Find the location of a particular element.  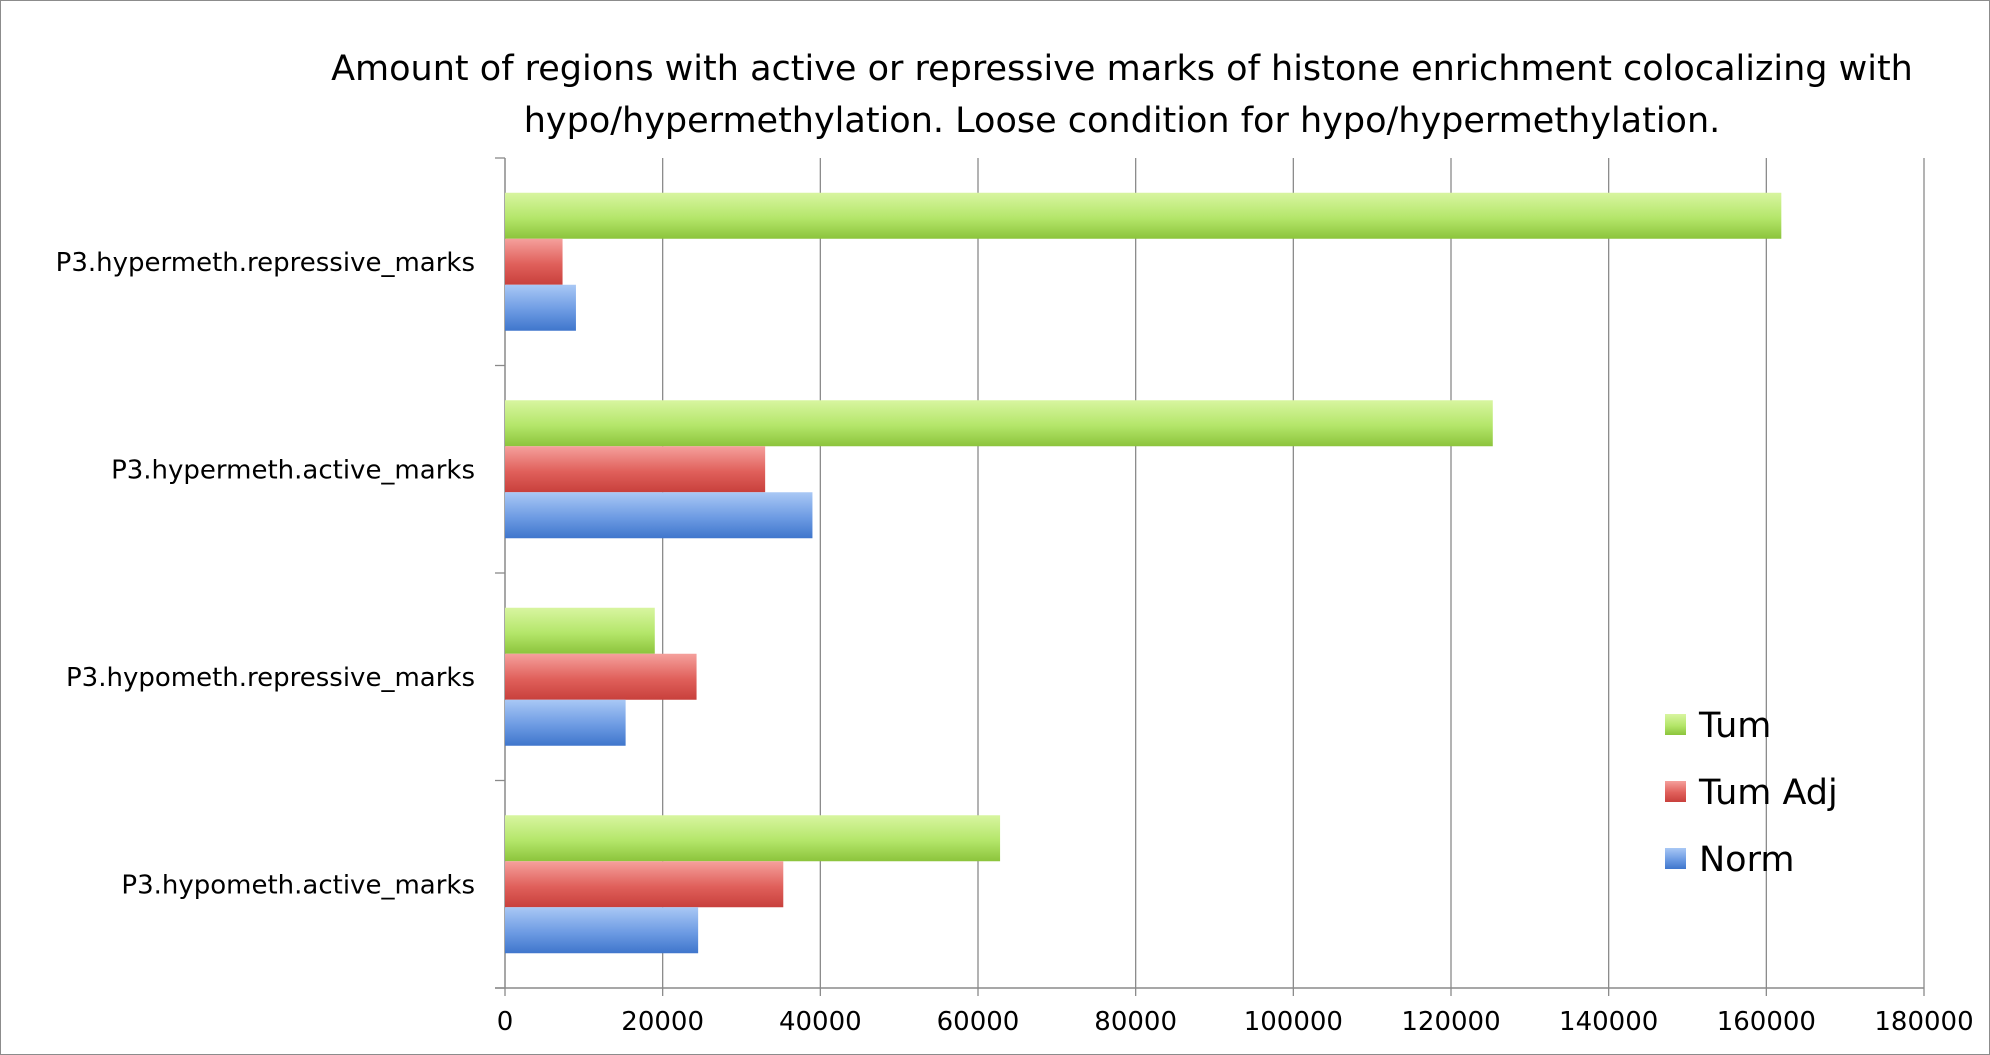

category-label: P3.hypermeth.active_marks is located at coordinates (293, 470).